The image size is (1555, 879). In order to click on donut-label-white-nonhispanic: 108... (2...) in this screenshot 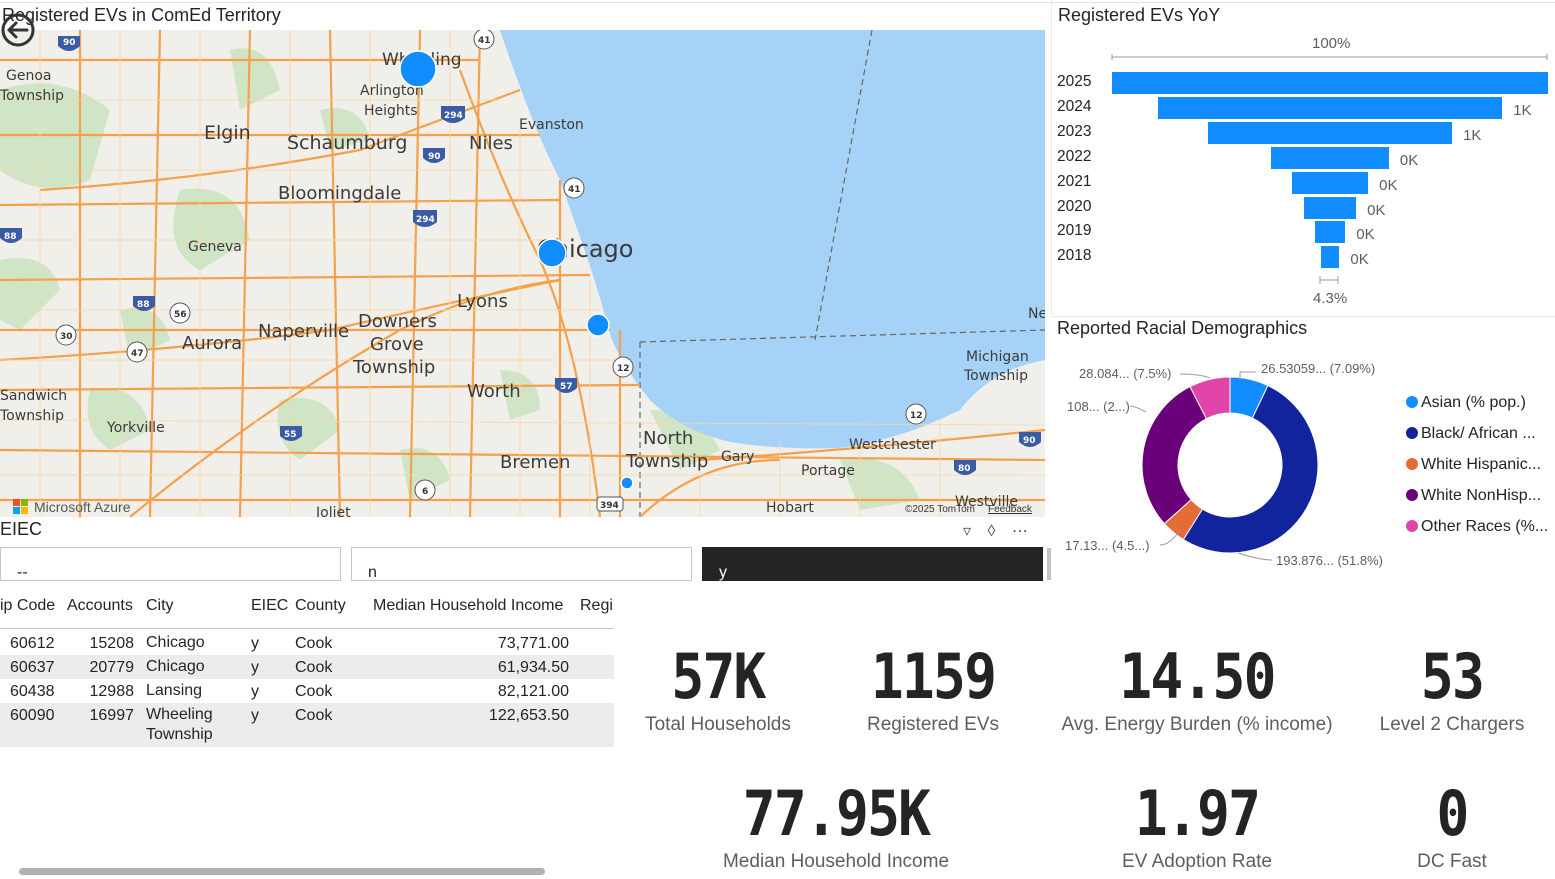, I will do `click(1098, 406)`.